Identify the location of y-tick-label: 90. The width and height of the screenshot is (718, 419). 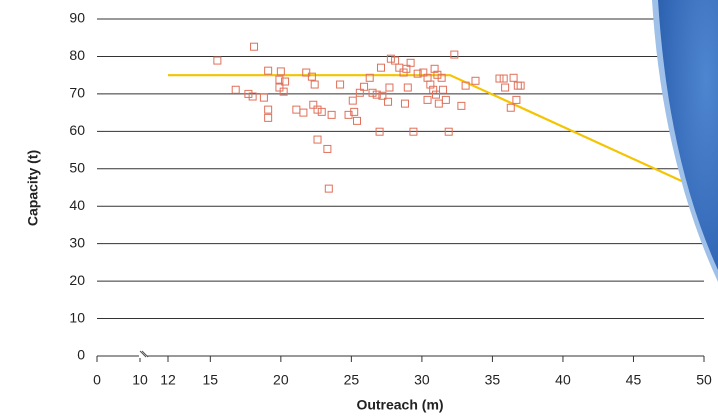
(77, 18).